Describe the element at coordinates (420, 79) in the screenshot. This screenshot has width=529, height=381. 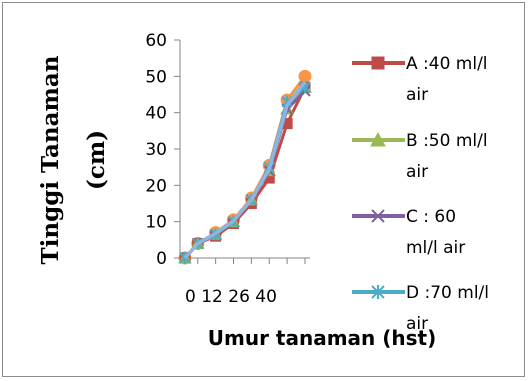
I see `legend-item: A :40 ml/l air` at that location.